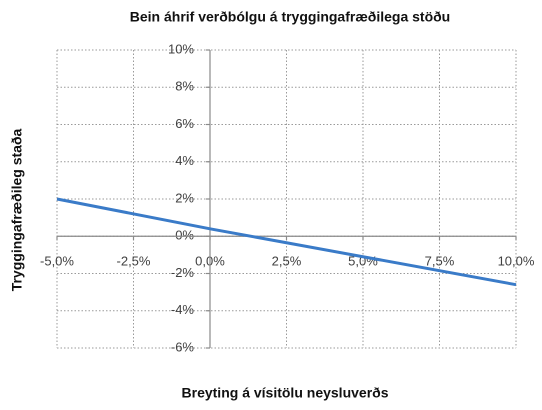 The width and height of the screenshot is (542, 410). What do you see at coordinates (134, 261) in the screenshot?
I see `x-tick-label: -2,5%` at bounding box center [134, 261].